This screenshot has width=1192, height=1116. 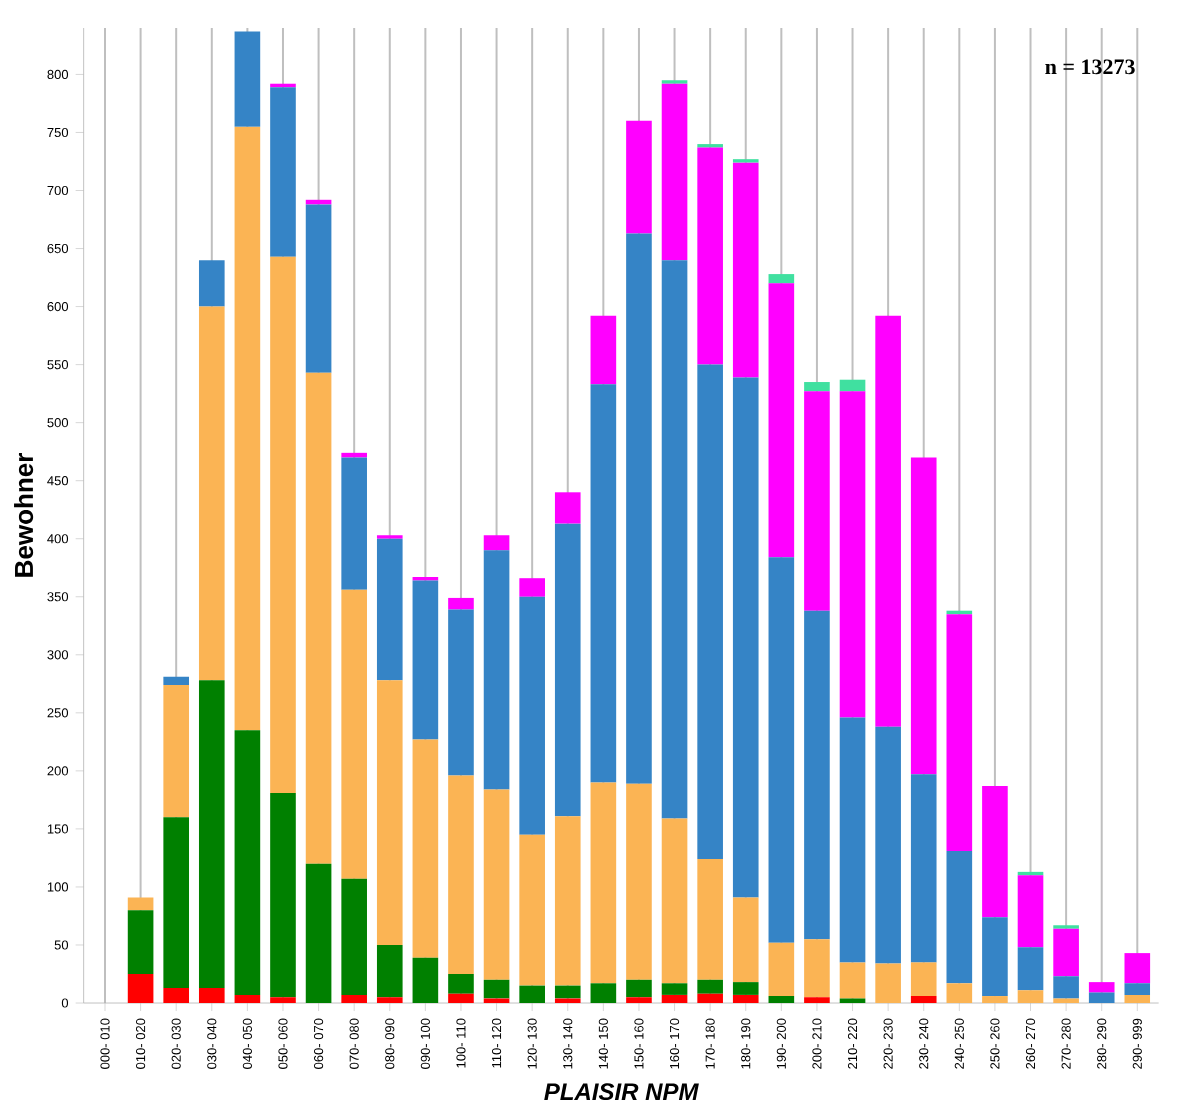 What do you see at coordinates (58, 365) in the screenshot?
I see `y-tick-label: 550` at bounding box center [58, 365].